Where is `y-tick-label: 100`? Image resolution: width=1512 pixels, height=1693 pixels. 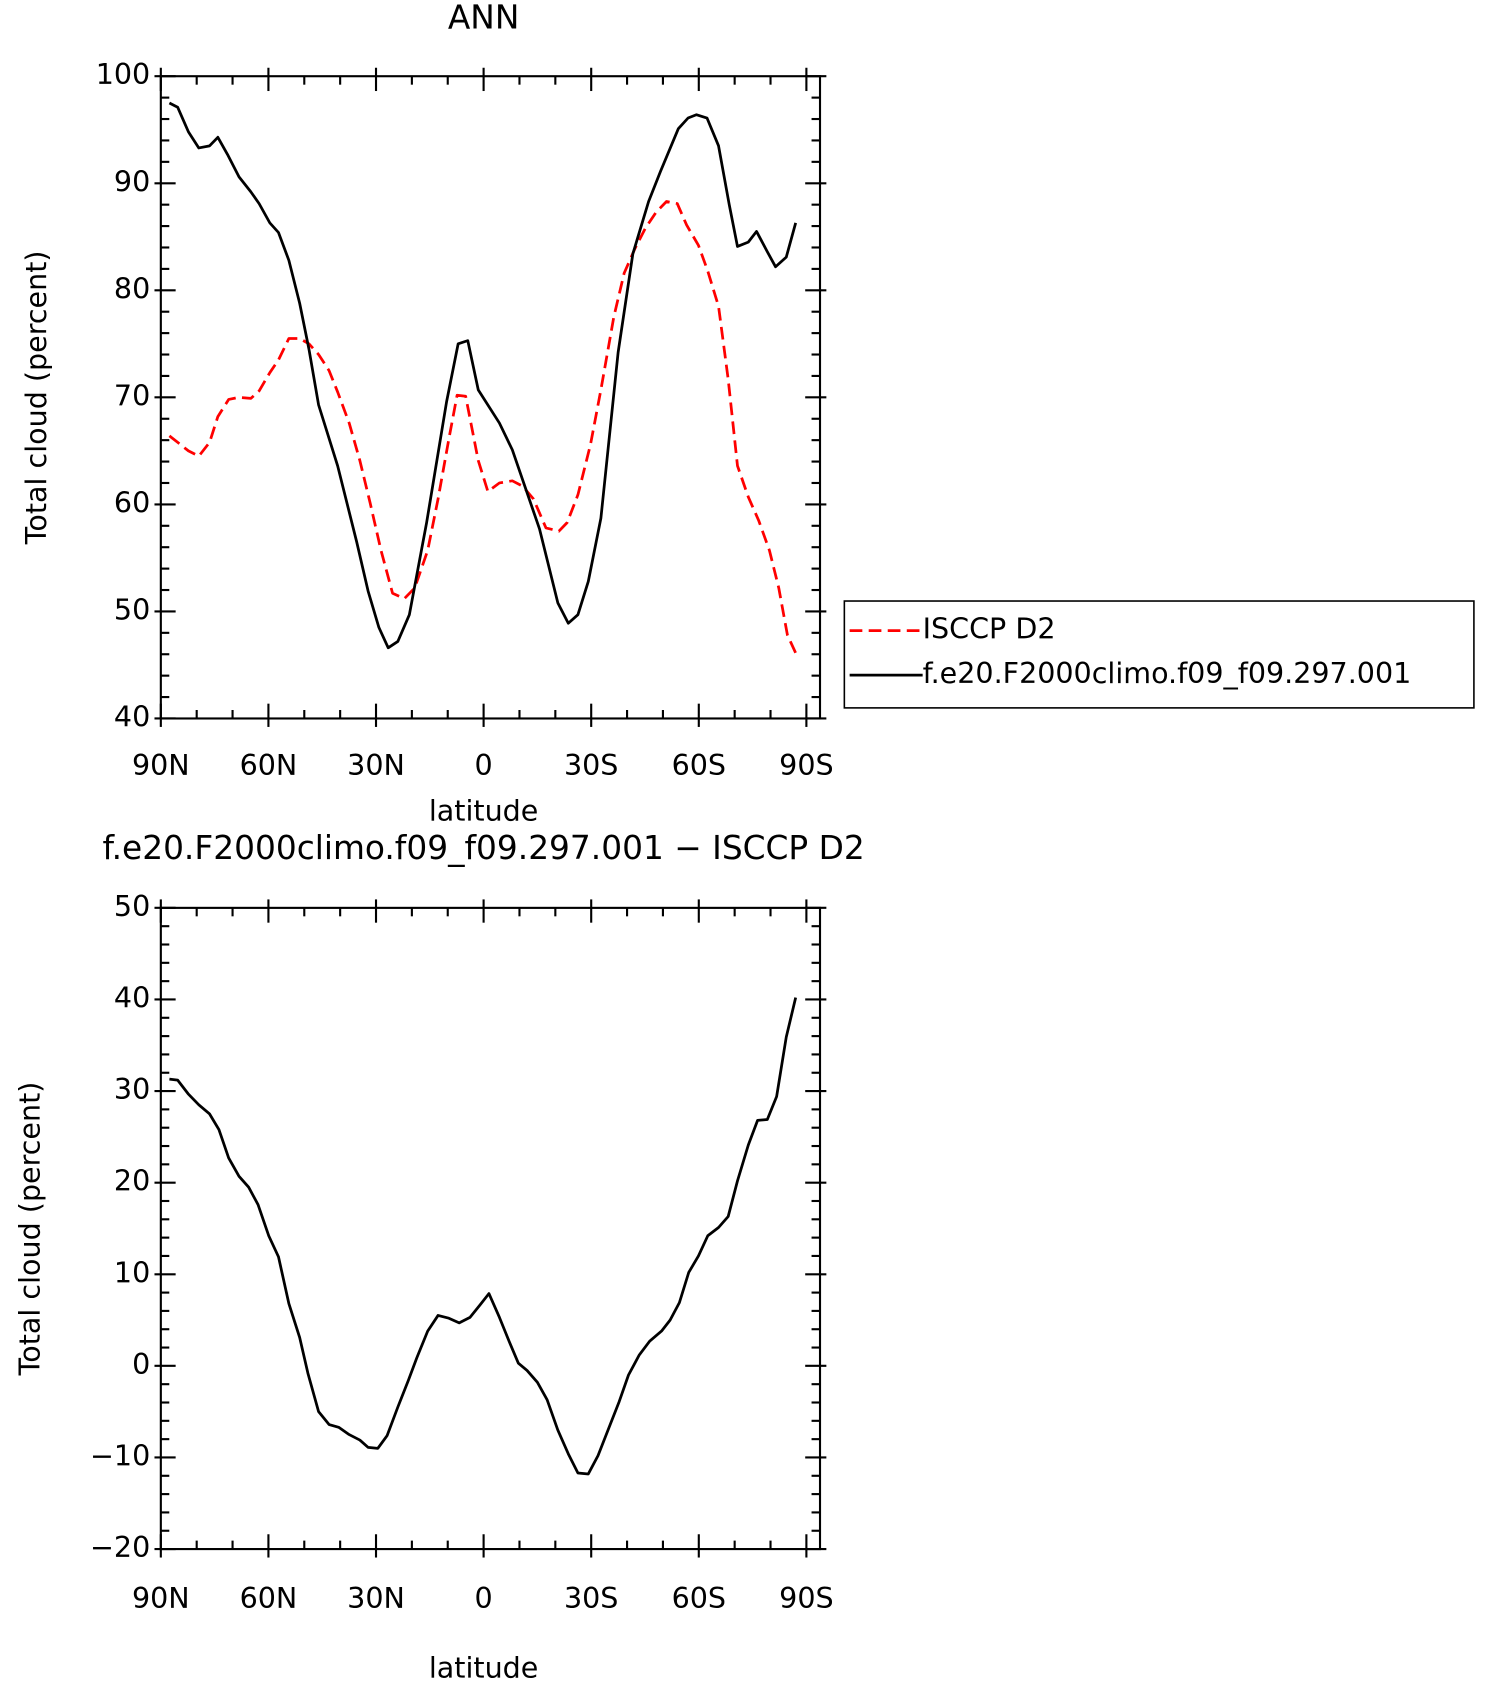 y-tick-label: 100 is located at coordinates (123, 74).